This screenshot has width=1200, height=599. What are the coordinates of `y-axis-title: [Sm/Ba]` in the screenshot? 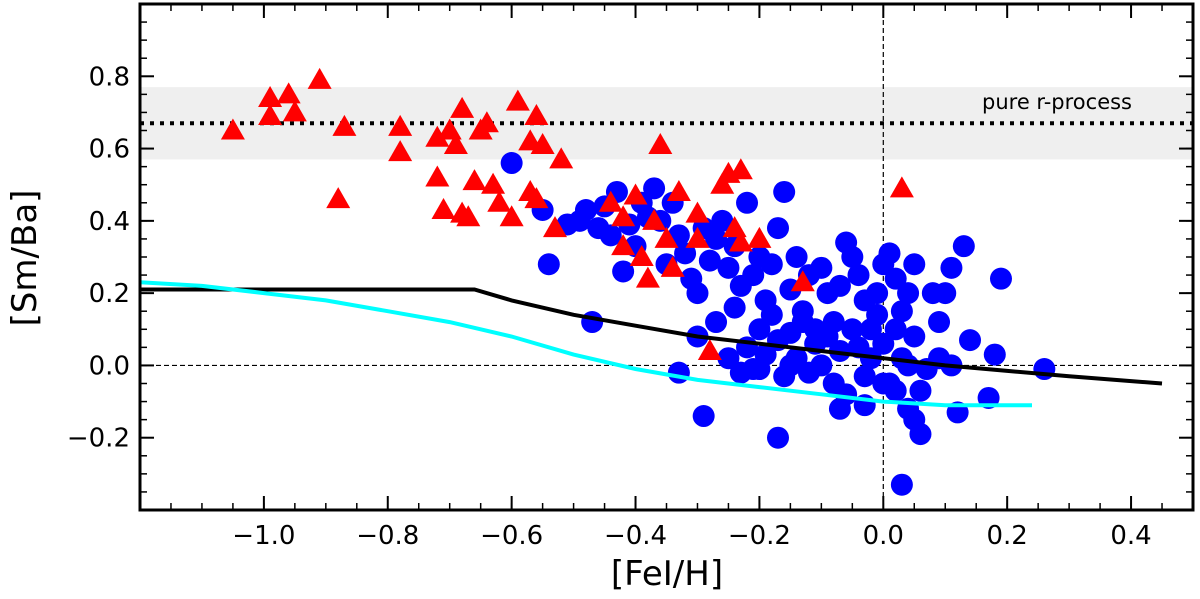 It's located at (25, 258).